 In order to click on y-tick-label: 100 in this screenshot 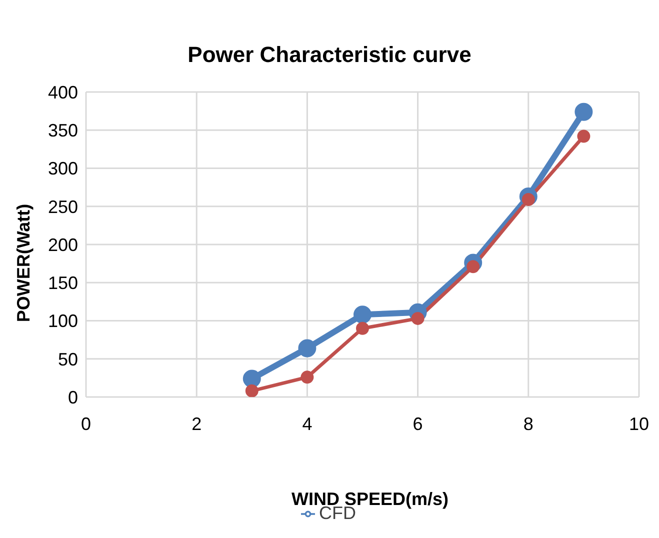, I will do `click(63, 321)`.